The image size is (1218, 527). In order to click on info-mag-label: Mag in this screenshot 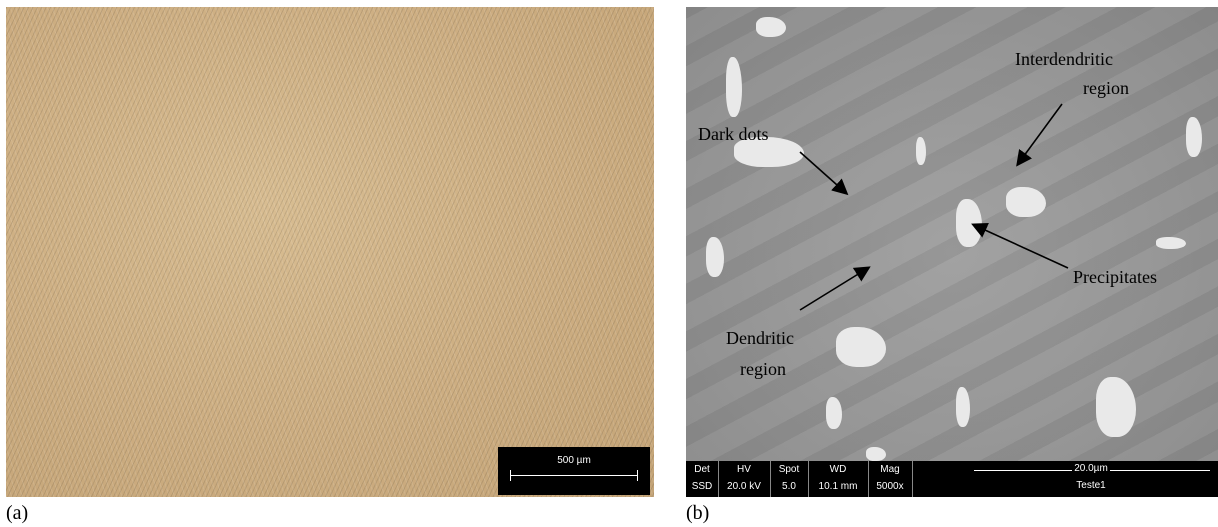, I will do `click(890, 469)`.